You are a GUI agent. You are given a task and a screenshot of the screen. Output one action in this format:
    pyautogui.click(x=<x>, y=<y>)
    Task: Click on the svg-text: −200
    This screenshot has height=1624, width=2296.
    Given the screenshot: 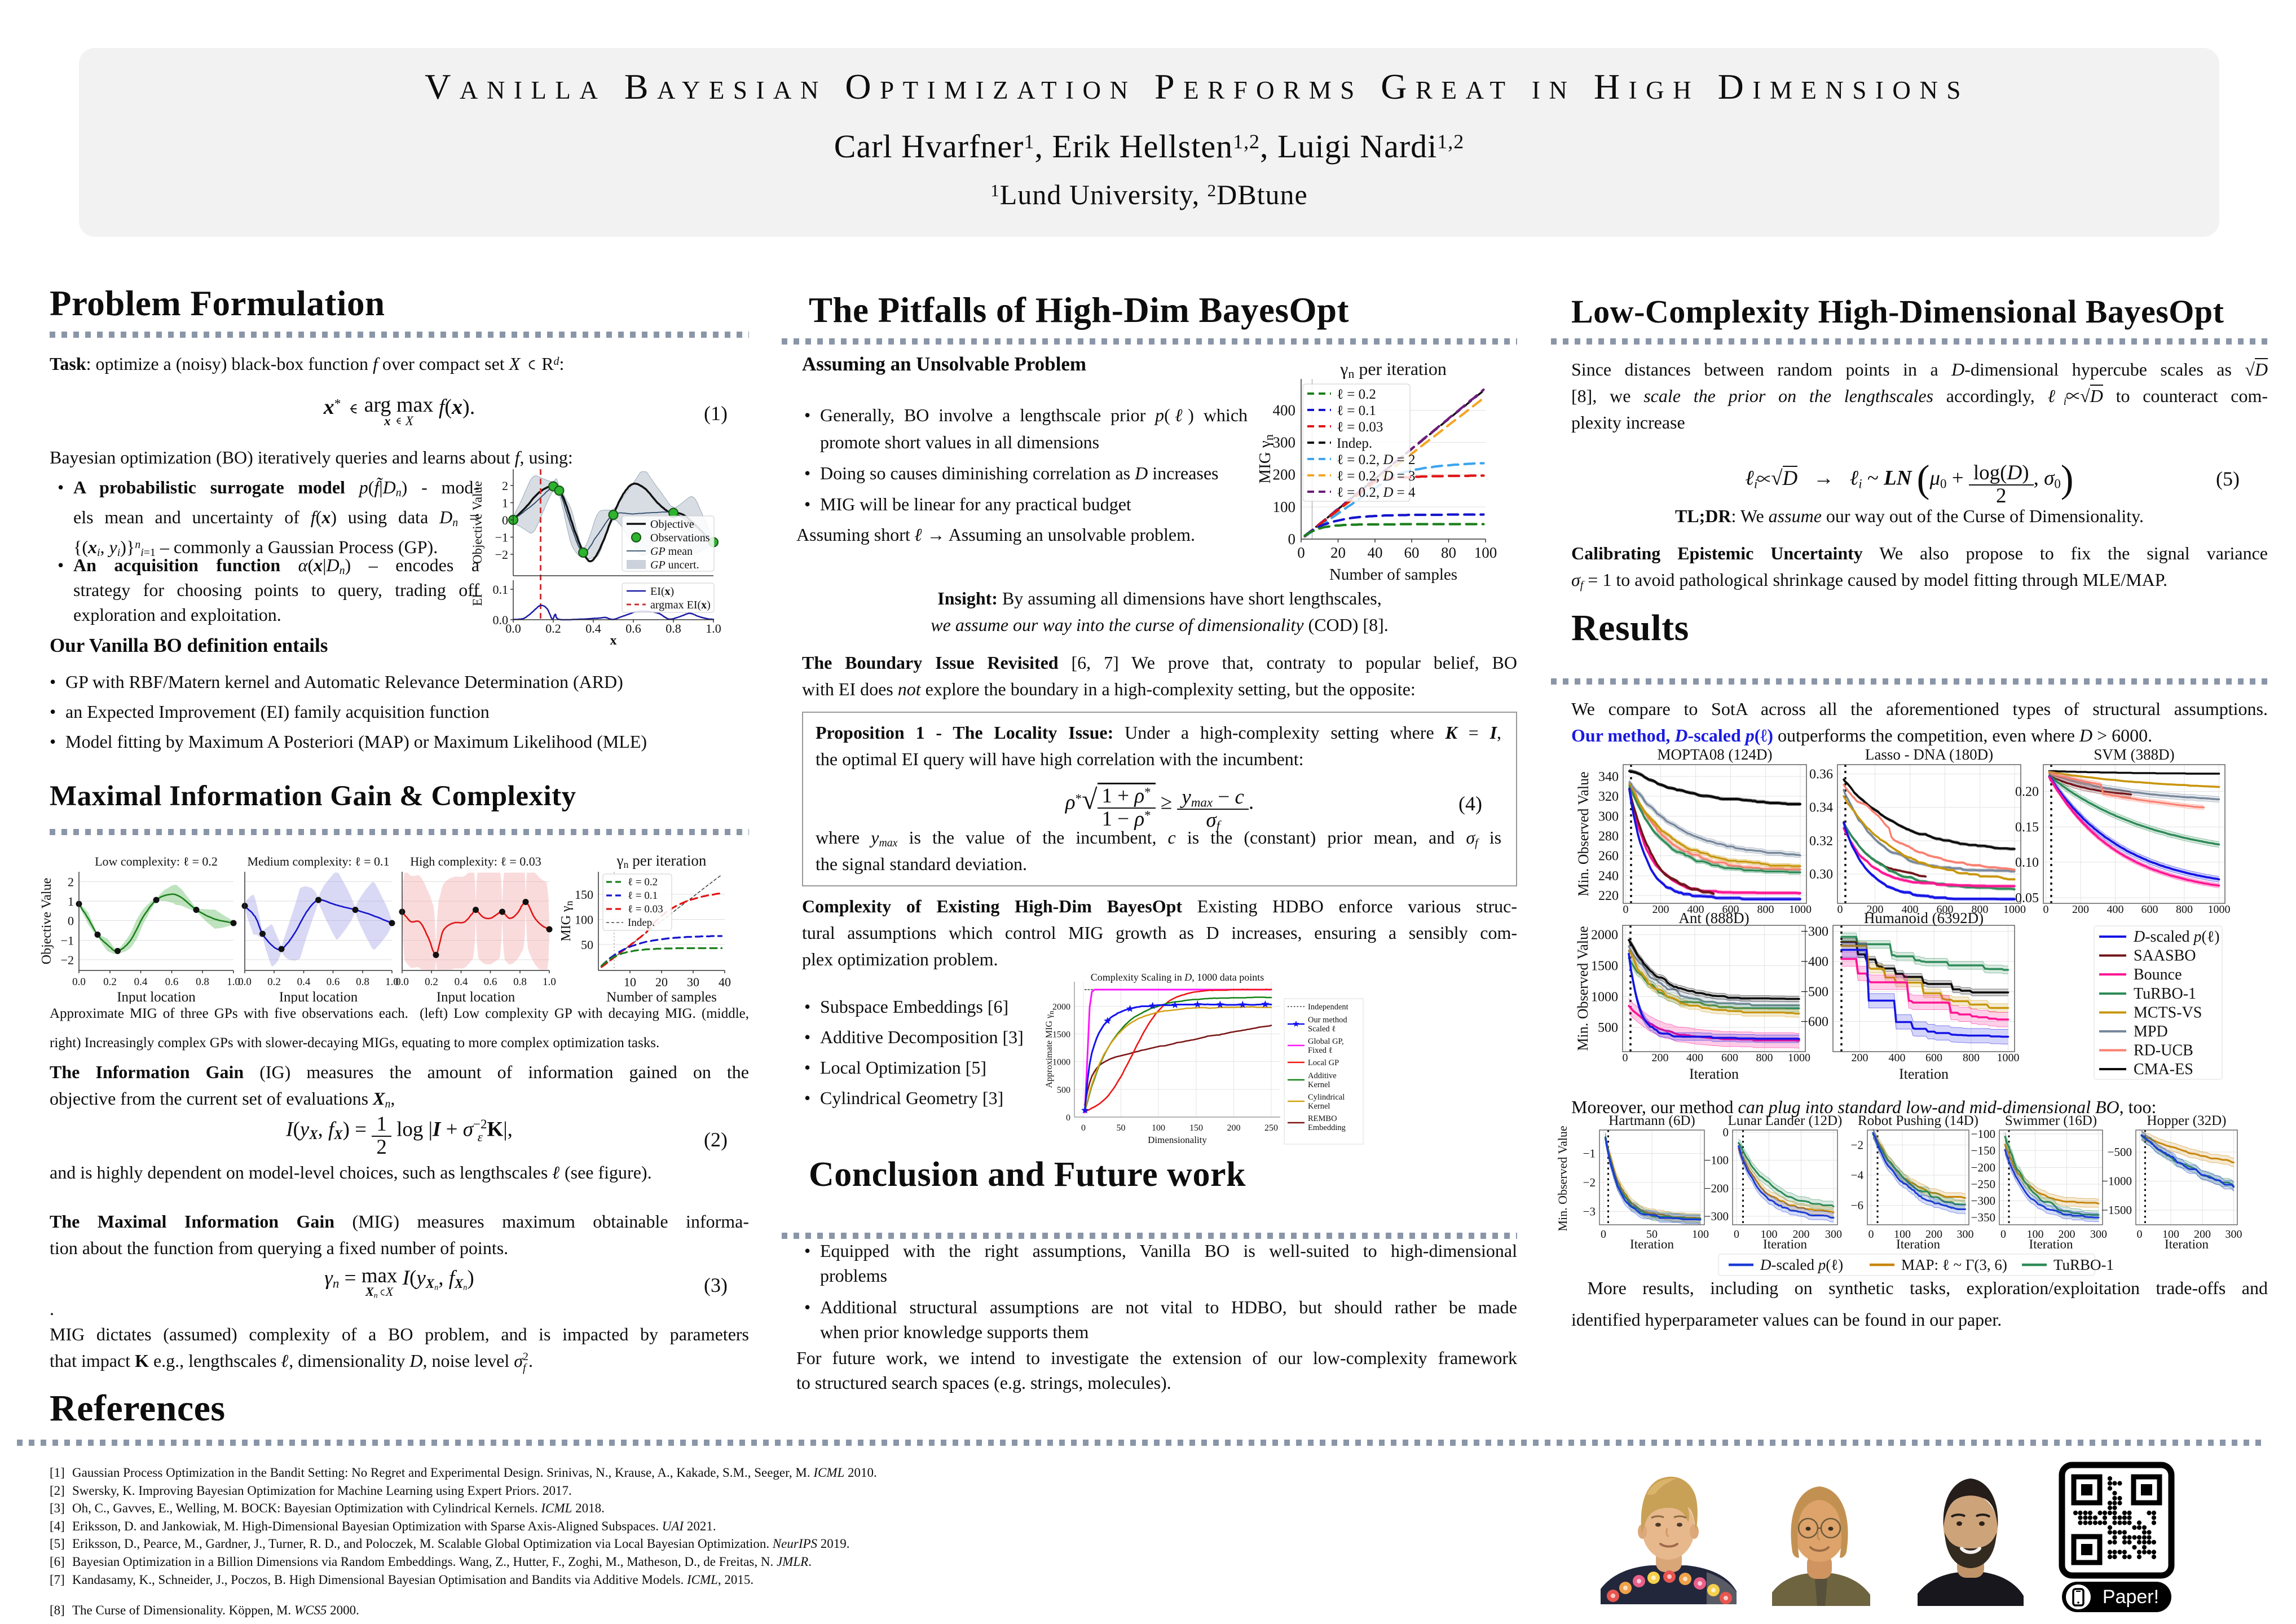 What is the action you would take?
    pyautogui.click(x=1716, y=1188)
    